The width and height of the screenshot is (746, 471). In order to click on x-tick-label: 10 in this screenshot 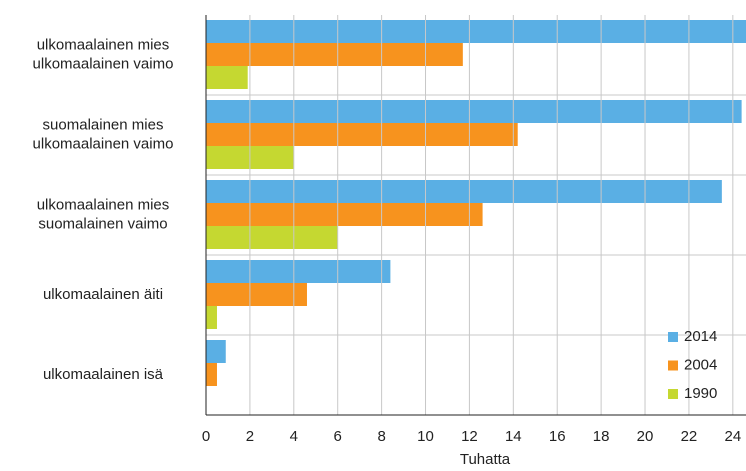, I will do `click(425, 436)`.